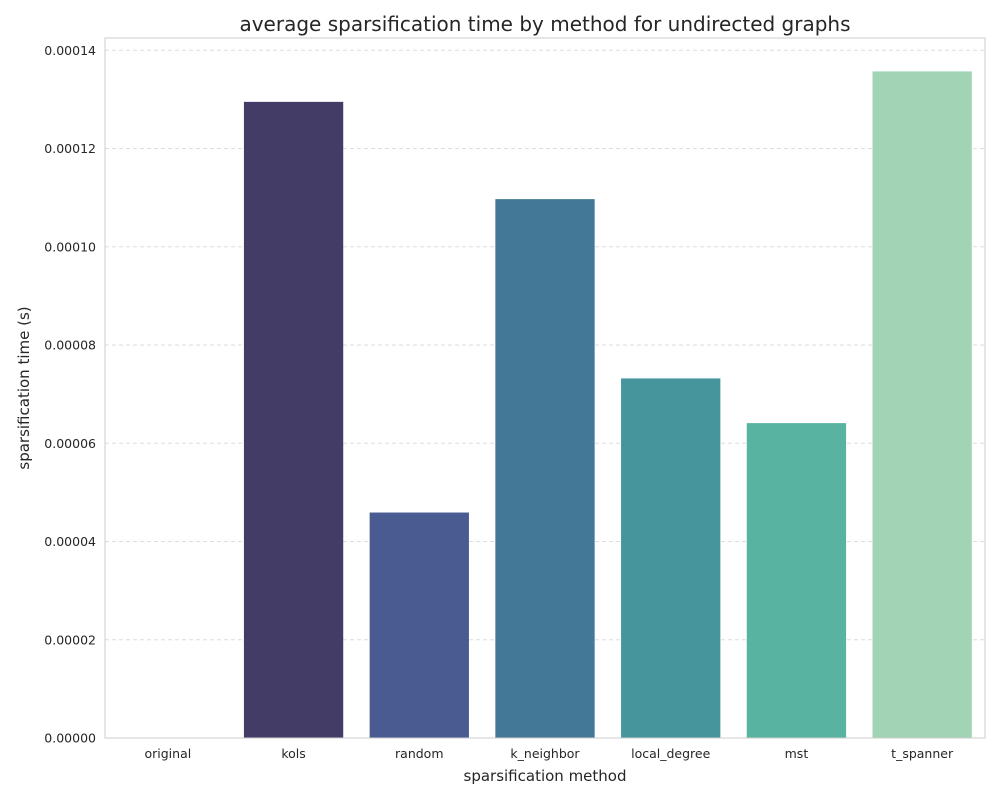  I want to click on bar-mst, so click(796, 580).